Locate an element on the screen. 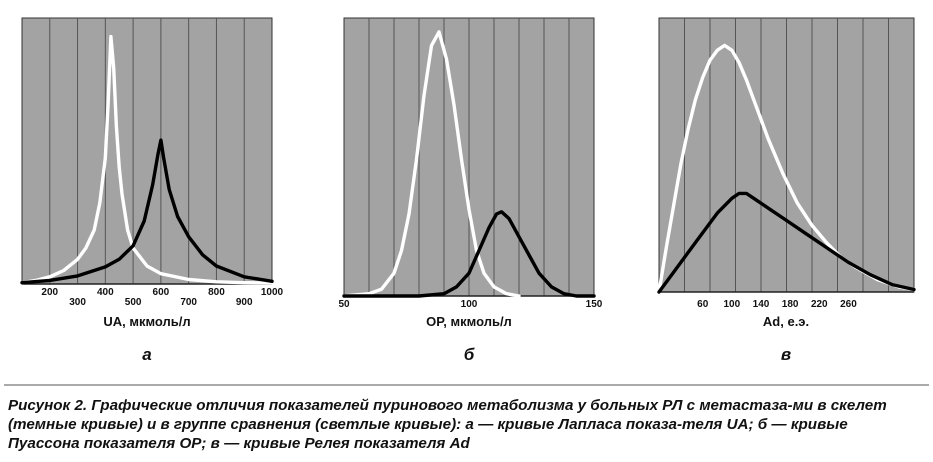 This screenshot has height=462, width=933. x-axis-label: UA, мкмоль/л is located at coordinates (146, 321).